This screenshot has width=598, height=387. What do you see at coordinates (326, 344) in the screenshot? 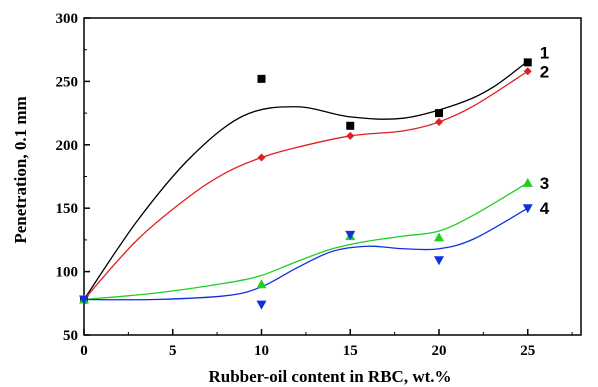
I see `x-axis-ticks: 0 5 10 15 20 25` at bounding box center [326, 344].